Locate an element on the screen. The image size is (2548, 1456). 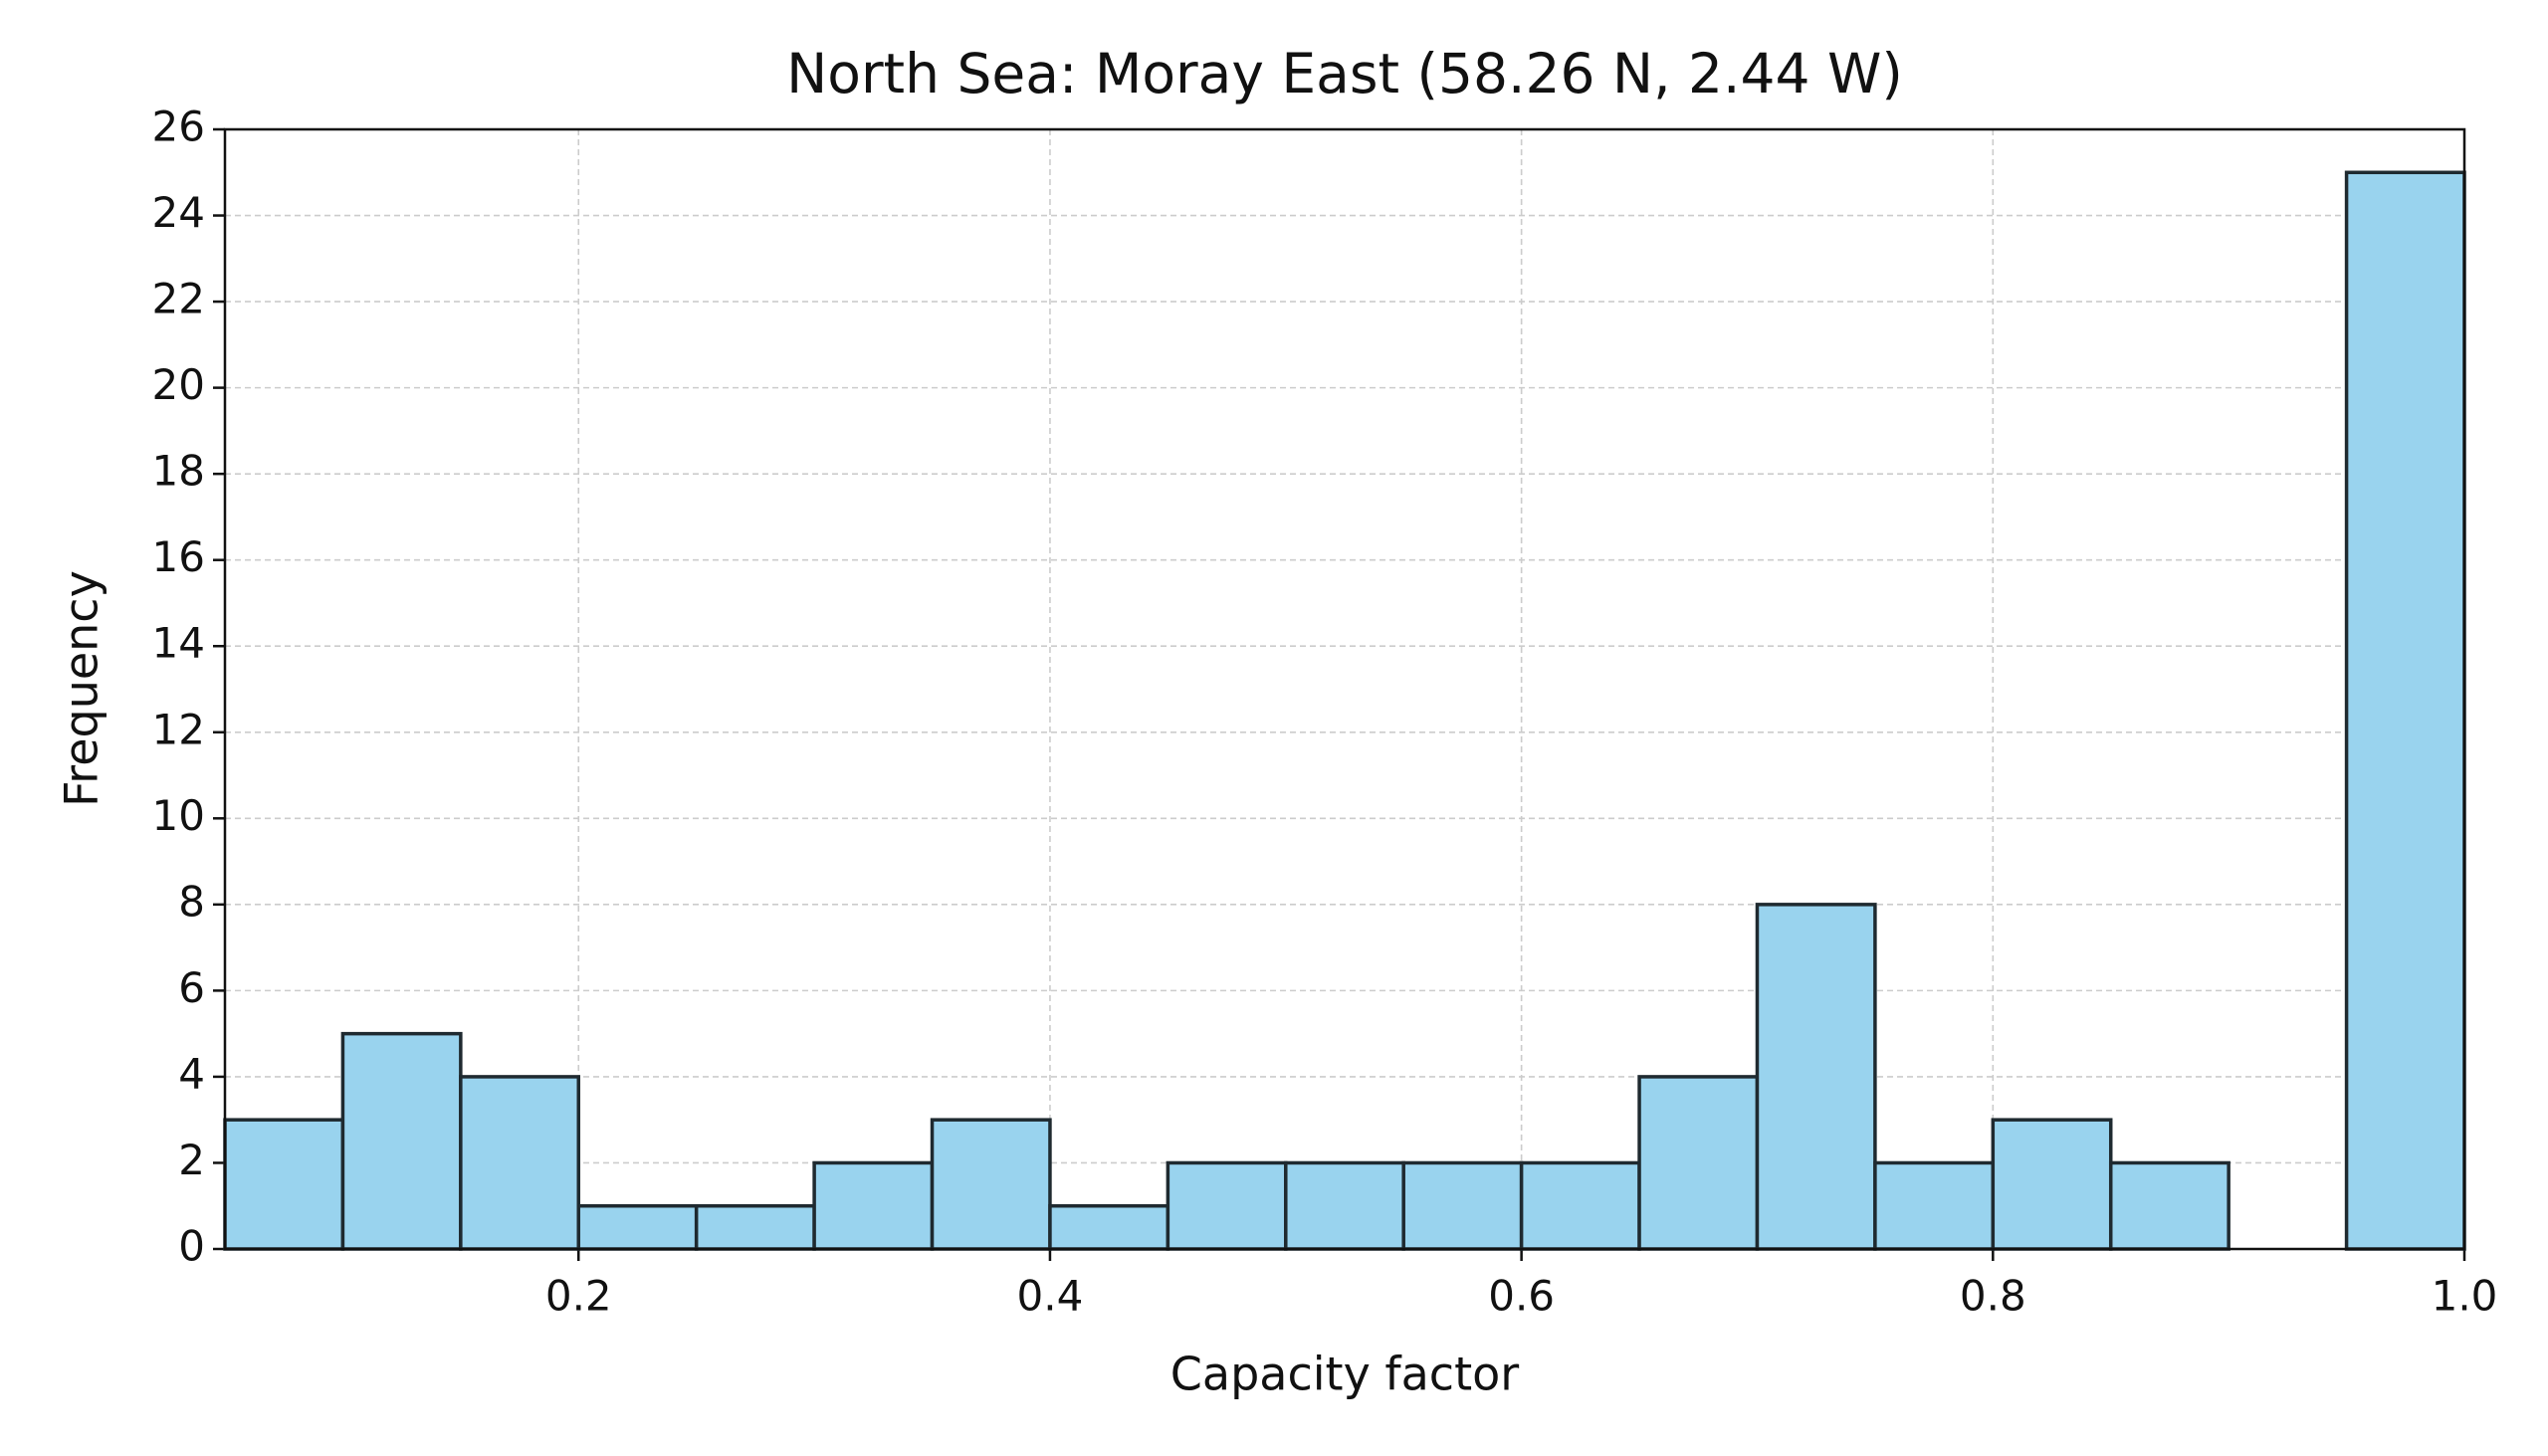
x-tick-label: 0.4 is located at coordinates (1050, 1296).